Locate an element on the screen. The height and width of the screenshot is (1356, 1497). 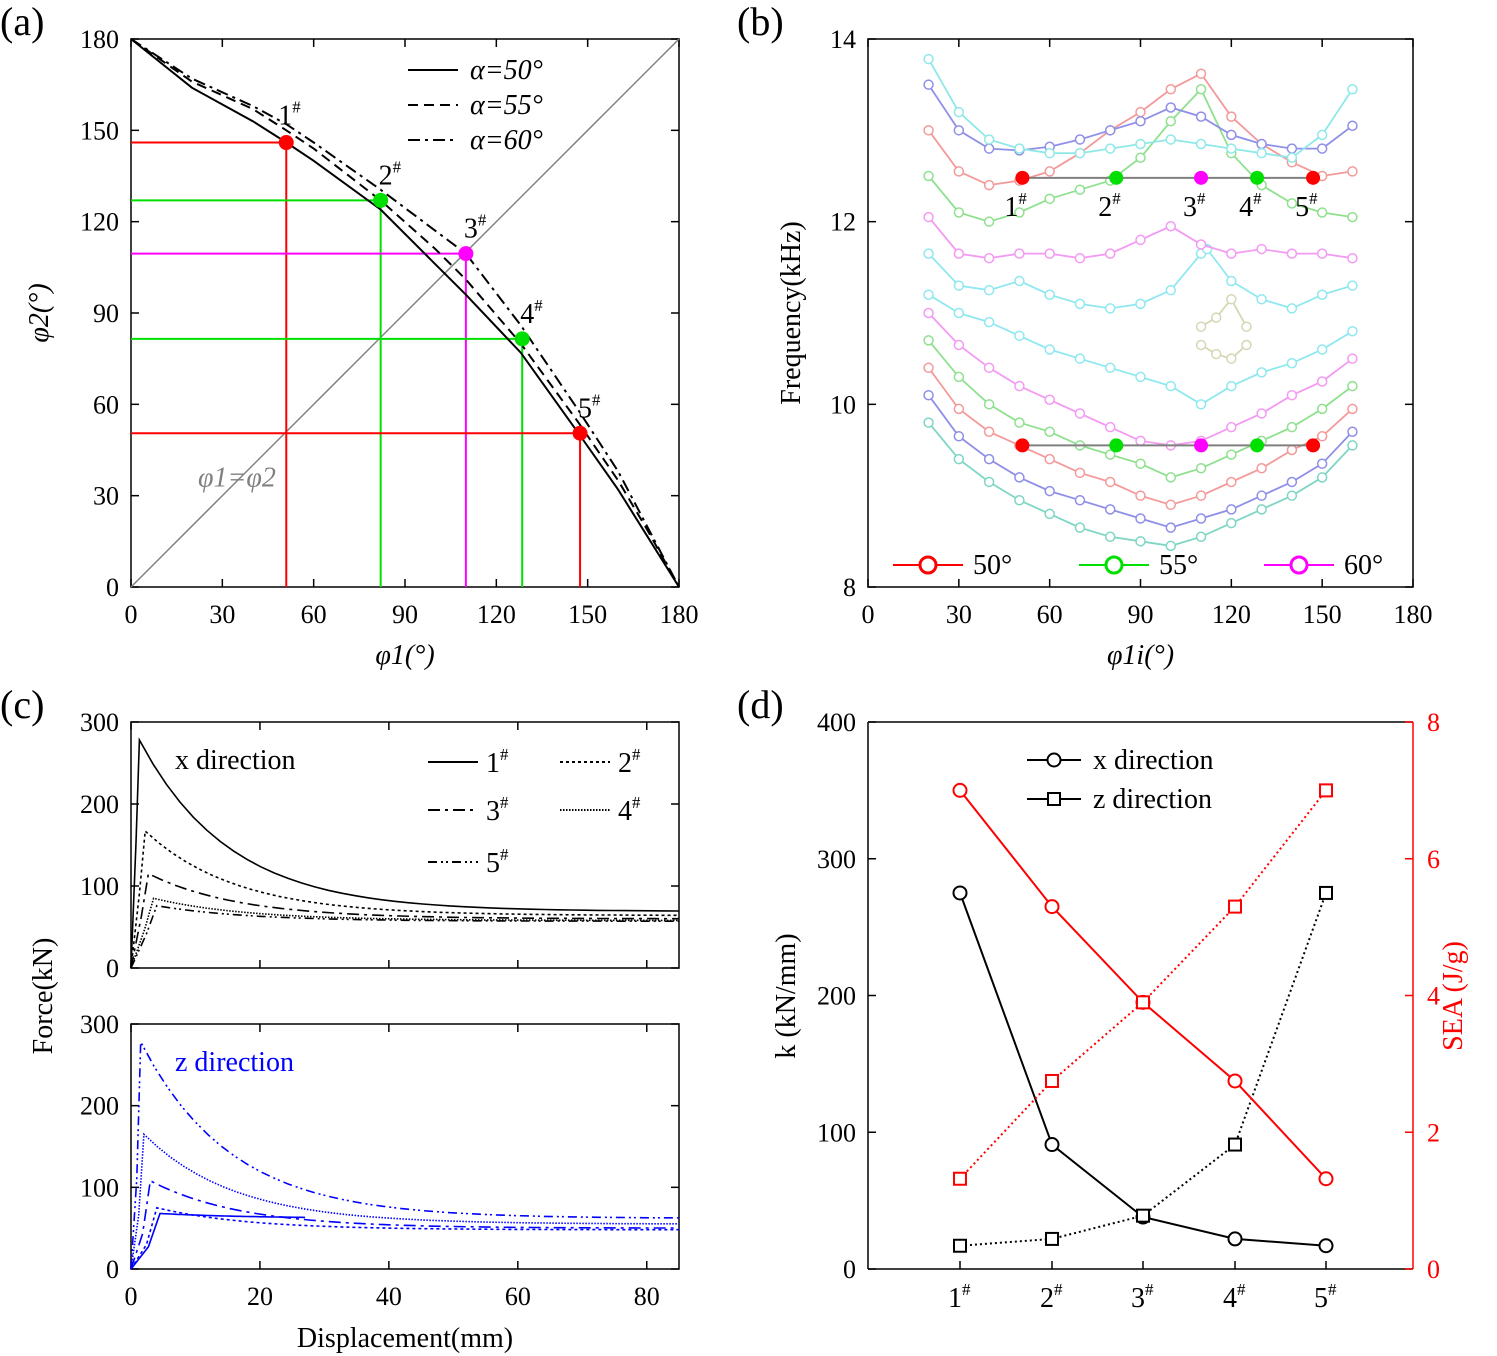
y2-tick-label-d: 6 is located at coordinates (1433, 859).